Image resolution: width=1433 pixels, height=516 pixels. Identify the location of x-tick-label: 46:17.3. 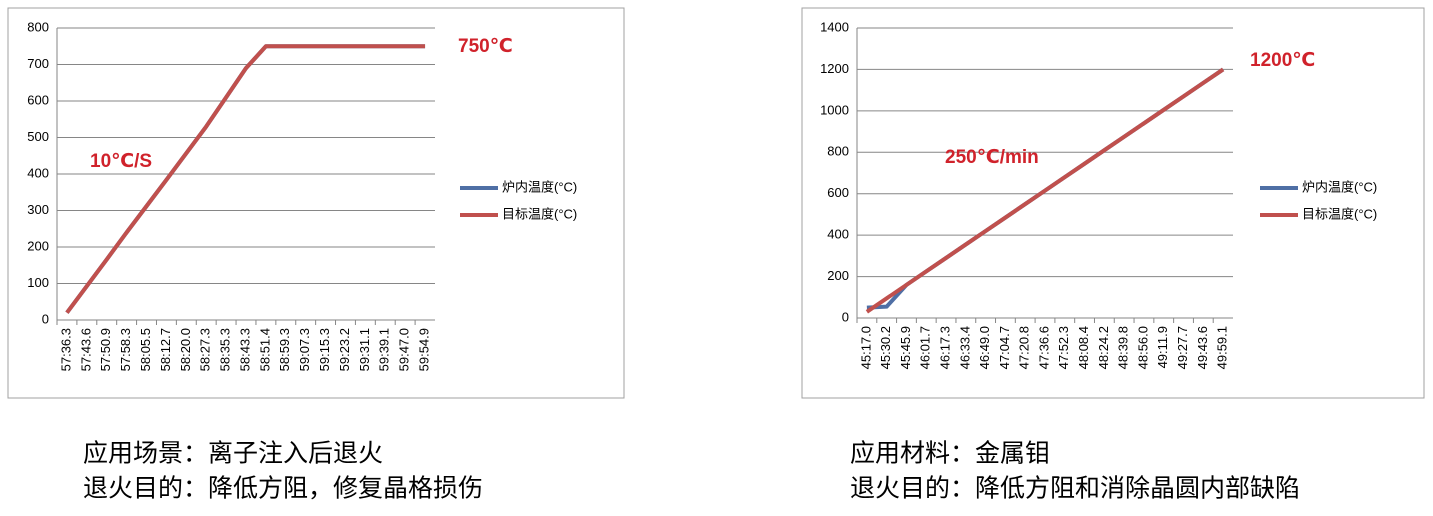
(944, 347).